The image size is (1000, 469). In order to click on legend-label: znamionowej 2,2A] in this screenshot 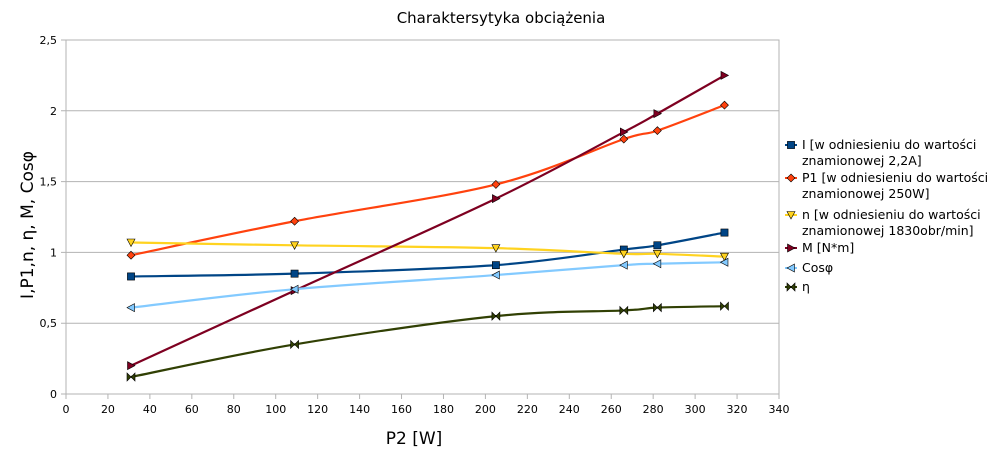, I will do `click(862, 160)`.